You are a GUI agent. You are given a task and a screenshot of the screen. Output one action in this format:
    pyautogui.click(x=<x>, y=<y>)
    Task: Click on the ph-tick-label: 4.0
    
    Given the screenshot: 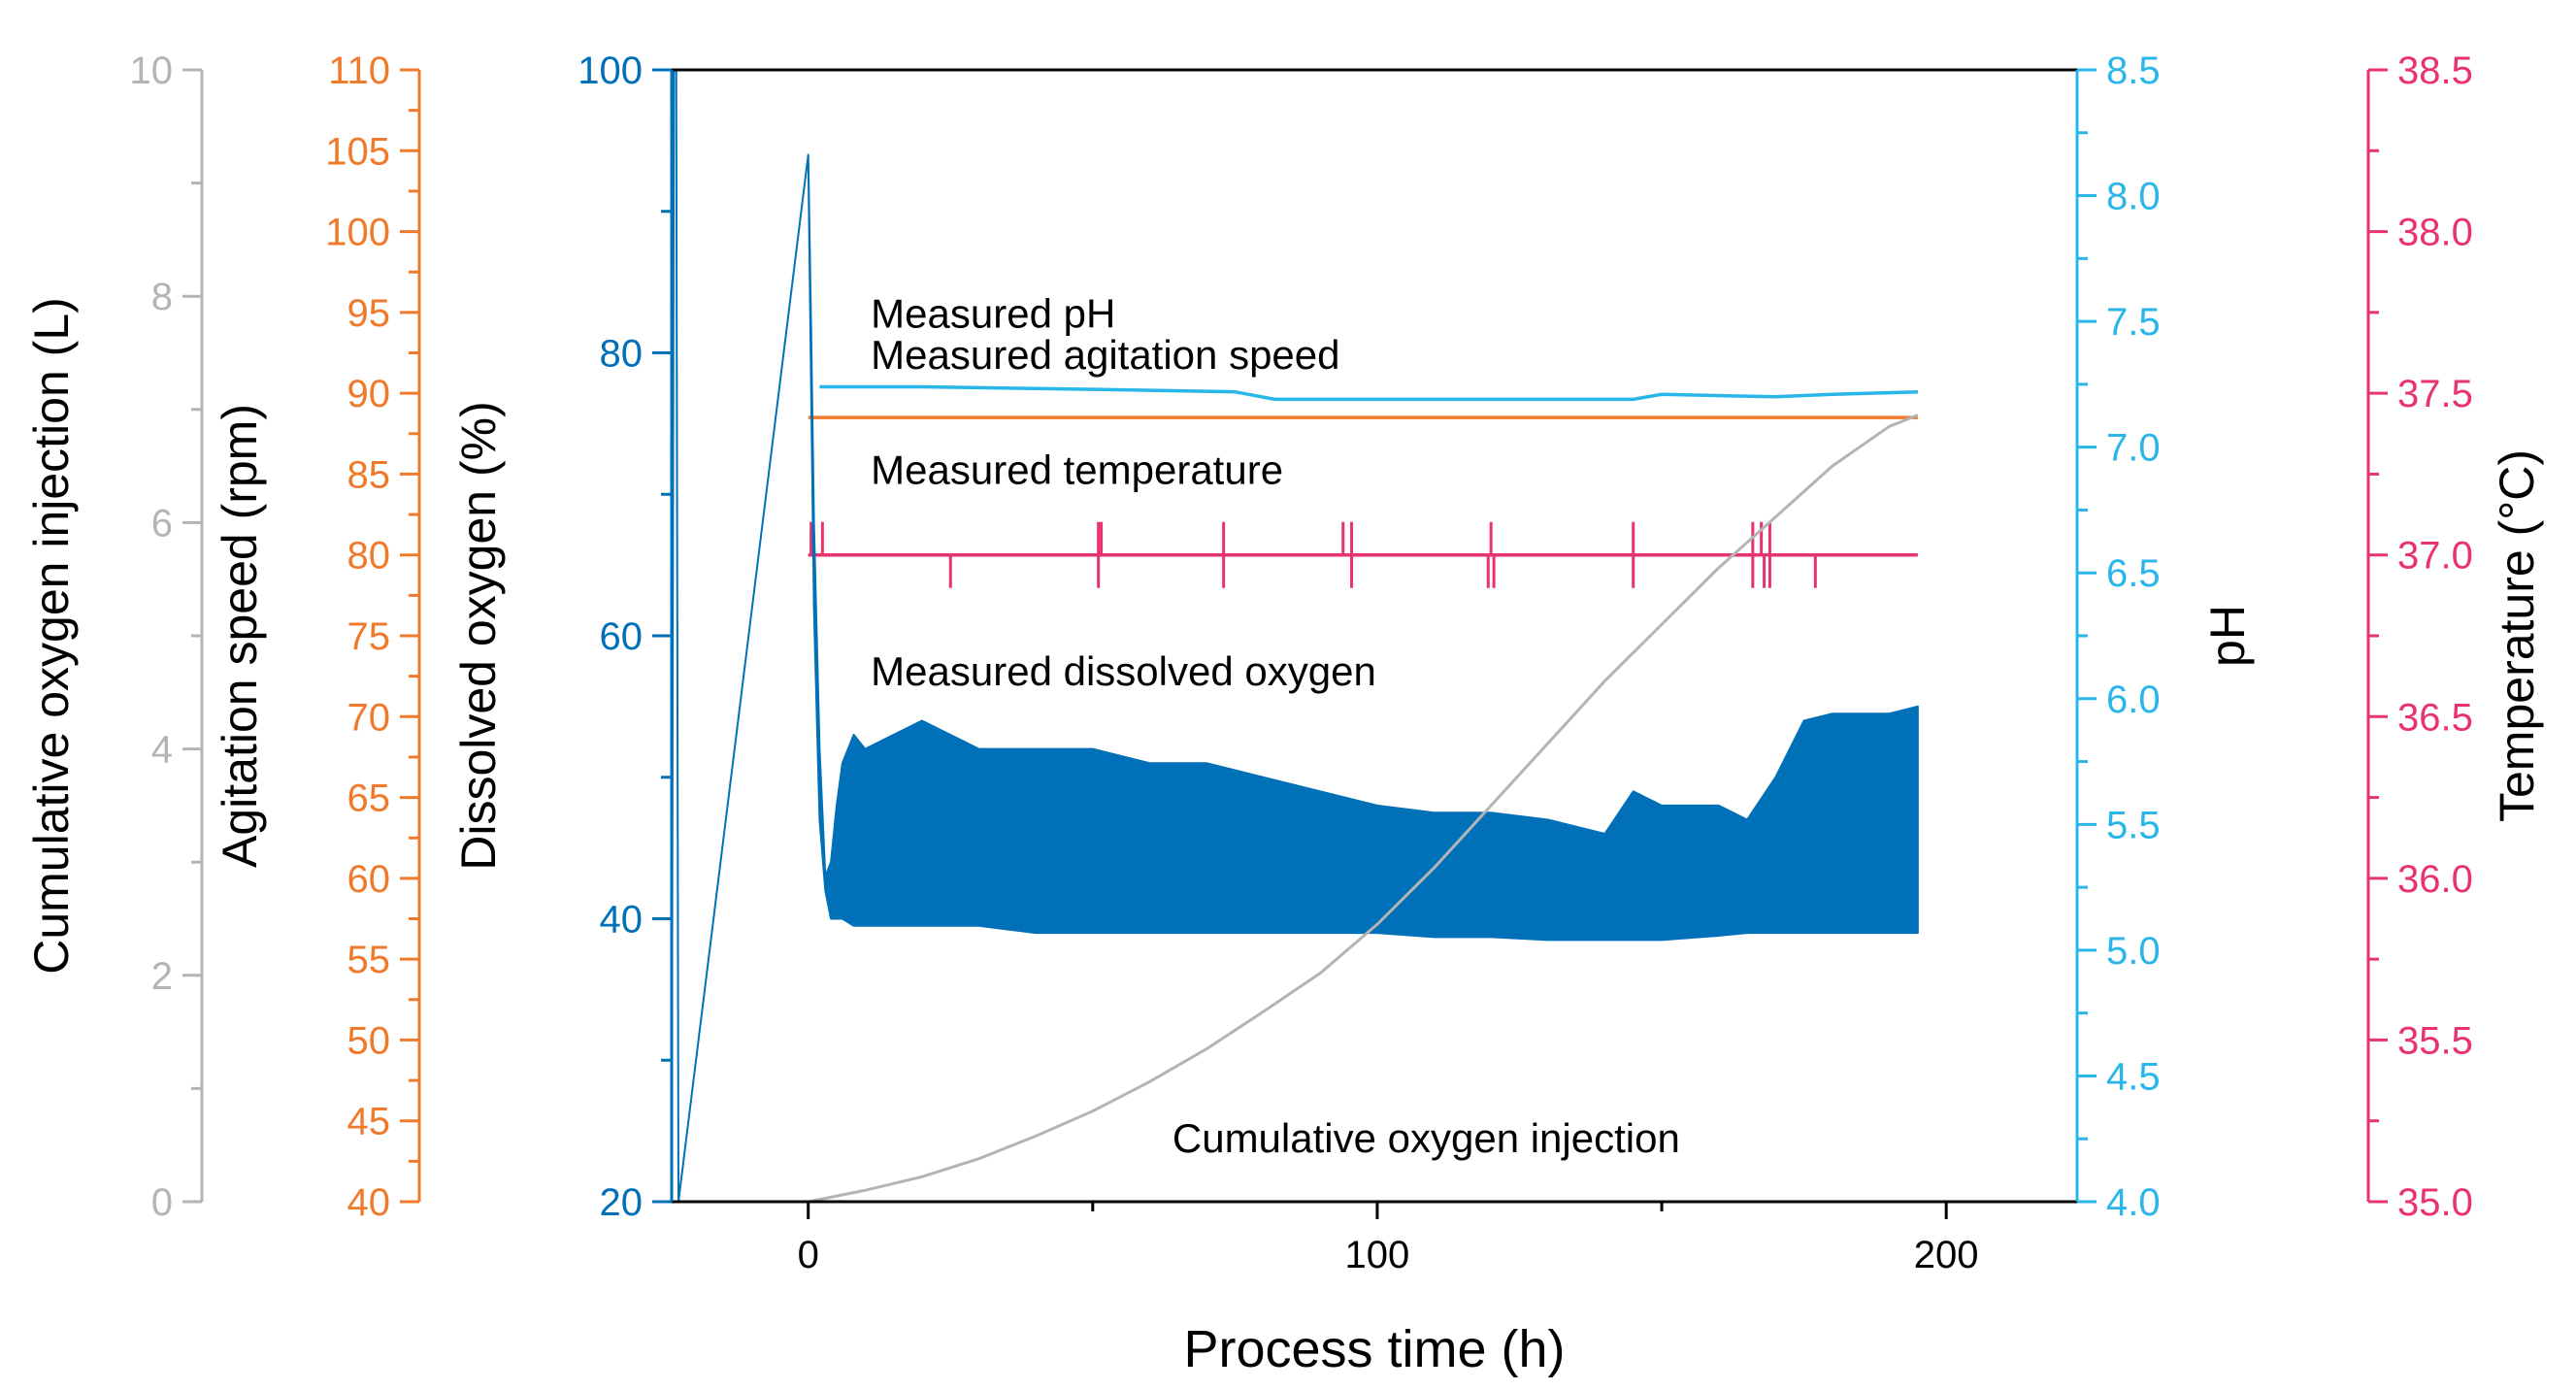 What is the action you would take?
    pyautogui.click(x=2133, y=1202)
    